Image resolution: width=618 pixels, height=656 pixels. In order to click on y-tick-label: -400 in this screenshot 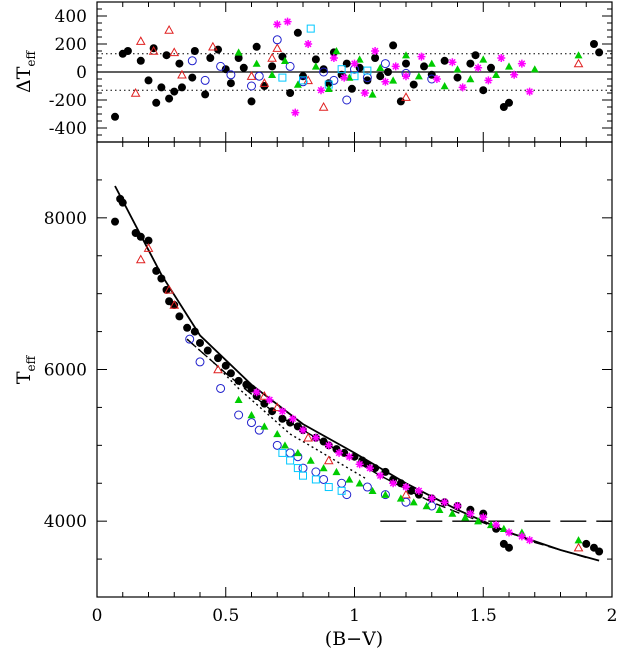, I will do `click(68, 129)`.